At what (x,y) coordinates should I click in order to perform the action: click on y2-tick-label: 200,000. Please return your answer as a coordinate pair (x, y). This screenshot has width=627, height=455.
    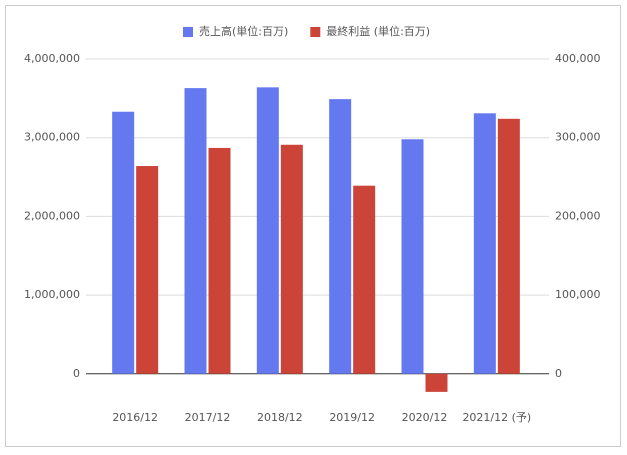
    Looking at the image, I should click on (578, 215).